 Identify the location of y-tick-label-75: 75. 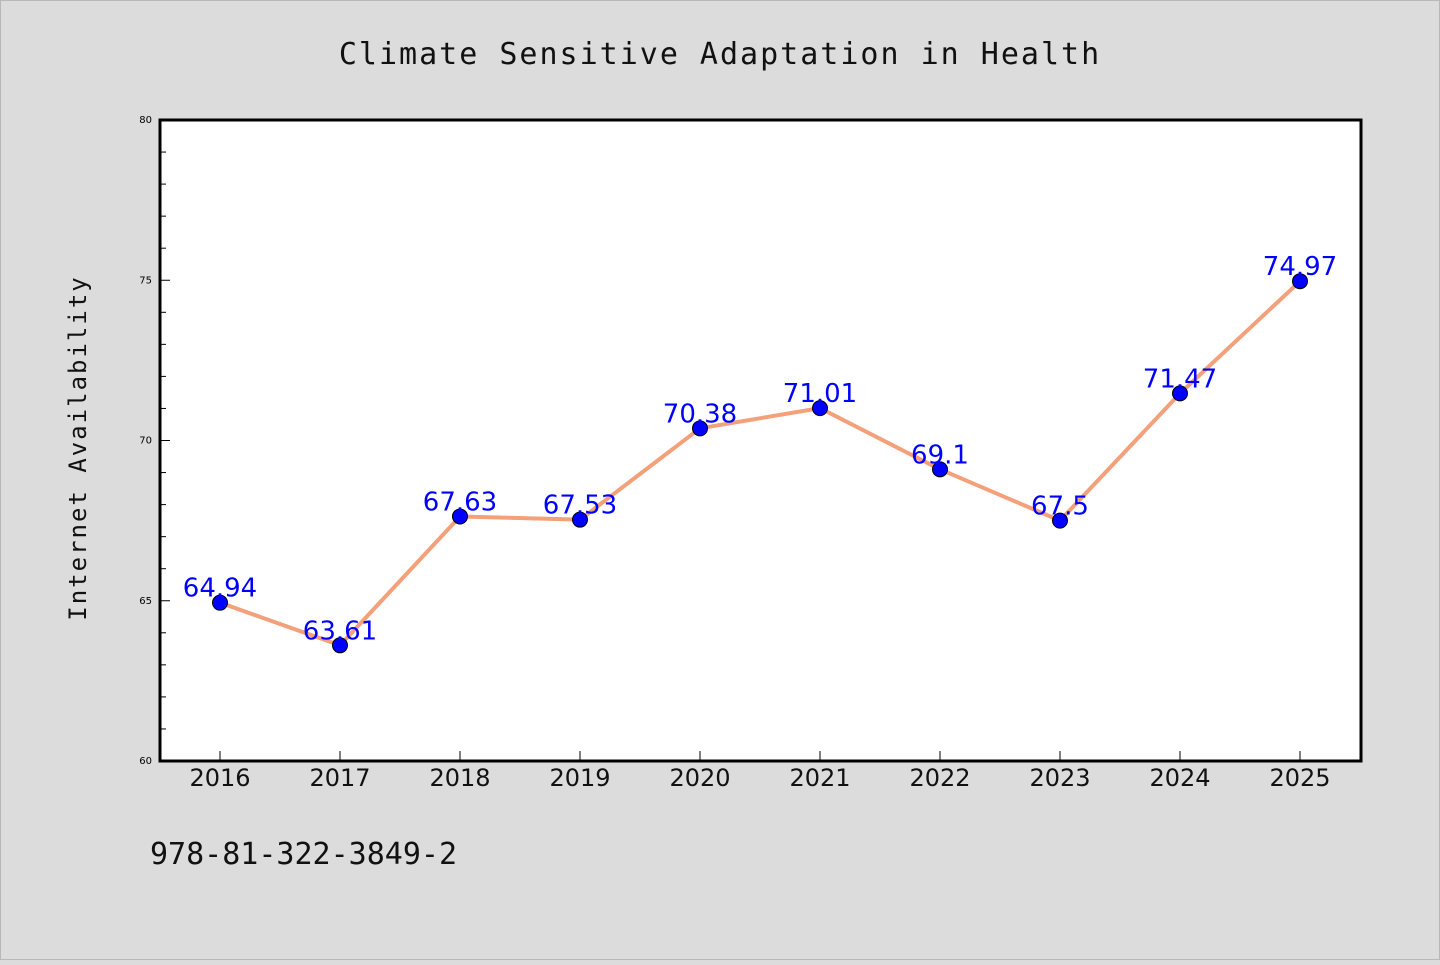
(145, 280).